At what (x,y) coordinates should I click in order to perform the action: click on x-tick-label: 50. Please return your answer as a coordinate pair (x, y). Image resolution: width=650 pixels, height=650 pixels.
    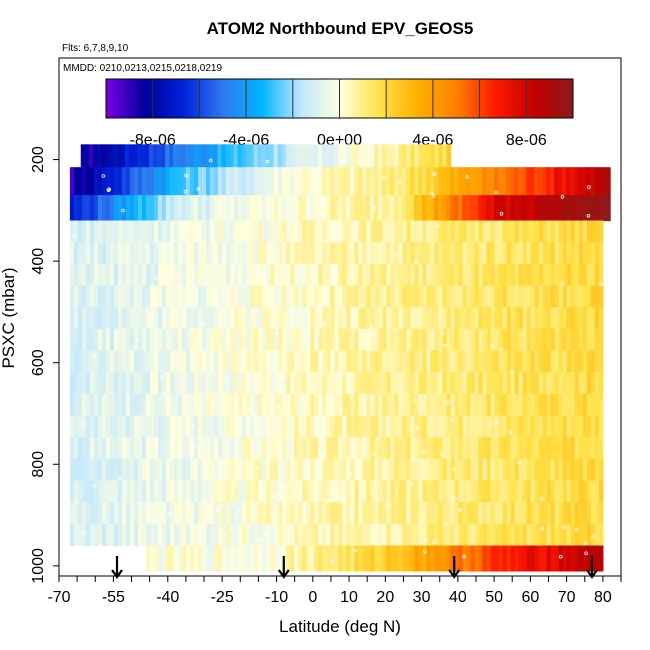
    Looking at the image, I should click on (494, 597).